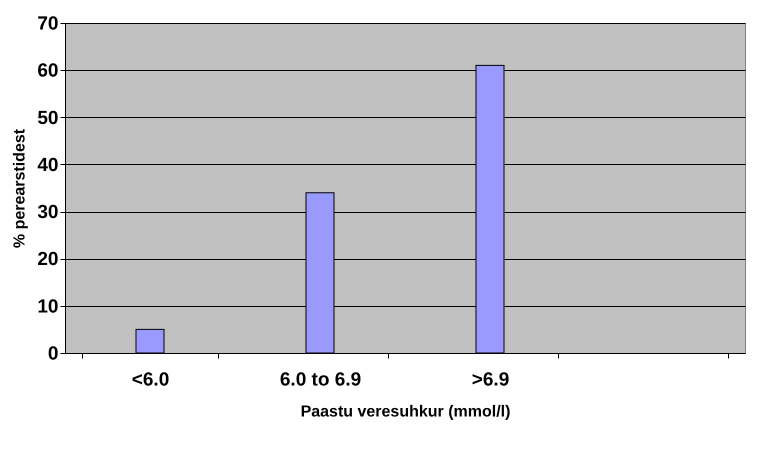 The width and height of the screenshot is (776, 468). Describe the element at coordinates (47, 259) in the screenshot. I see `y-tick-label: 20` at that location.